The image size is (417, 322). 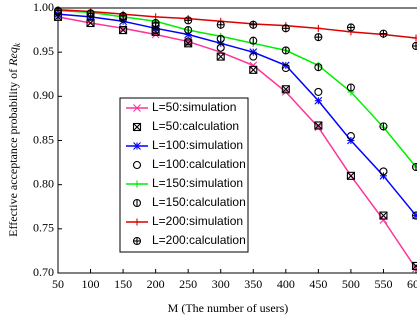 I want to click on y-axis-label: Effective acceptance probability of Reqk, so click(x=14, y=139).